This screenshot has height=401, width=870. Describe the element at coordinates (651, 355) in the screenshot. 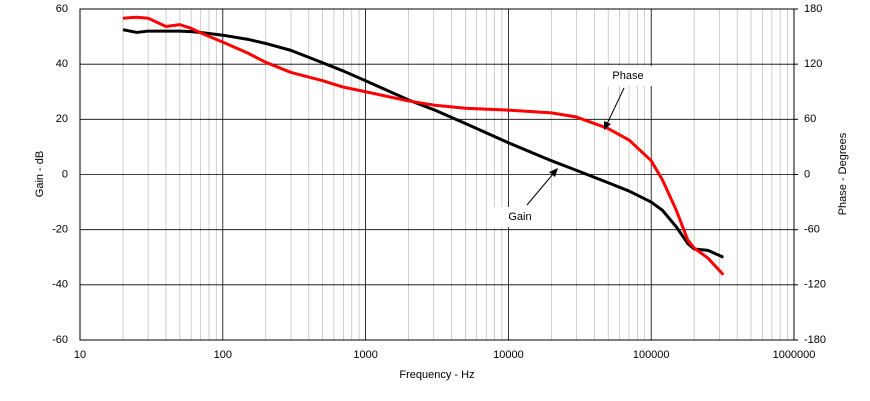

I see `x-tick-label: 100000` at that location.